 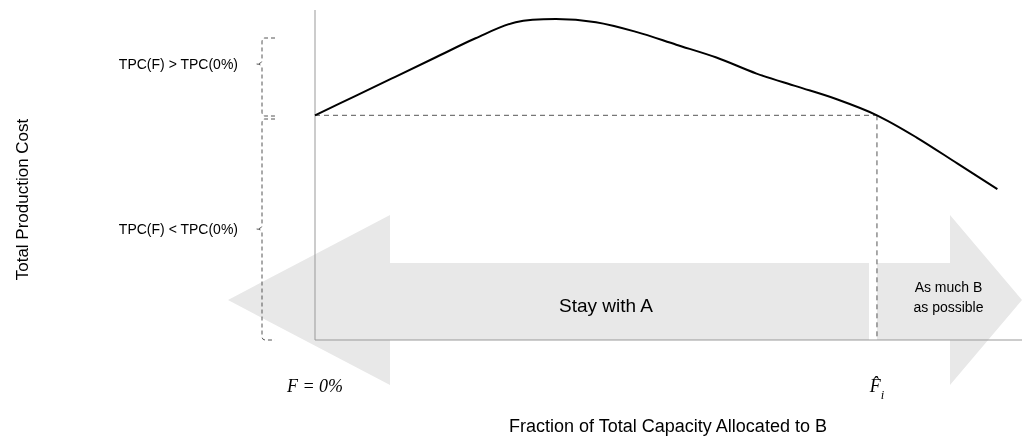 I want to click on text: Total Production Cost, so click(x=22, y=199).